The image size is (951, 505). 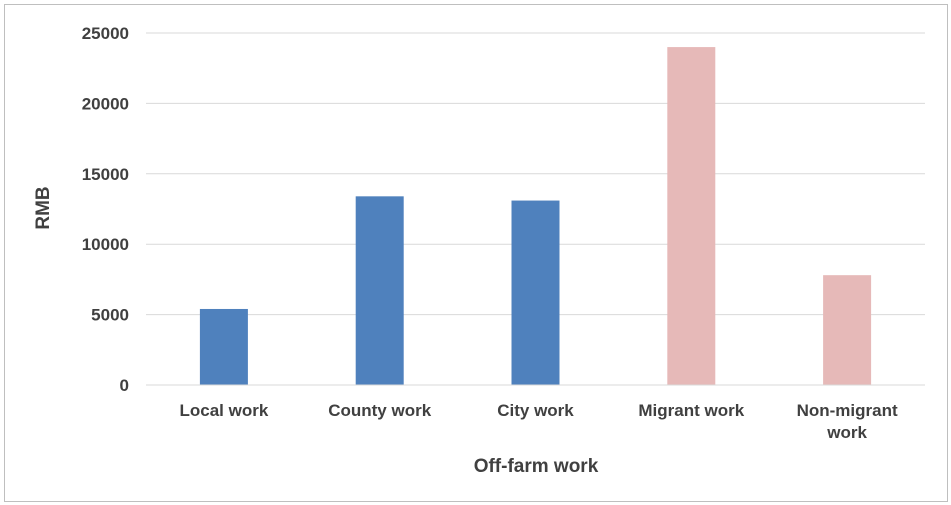 I want to click on y-tick-label: 20000, so click(x=105, y=103).